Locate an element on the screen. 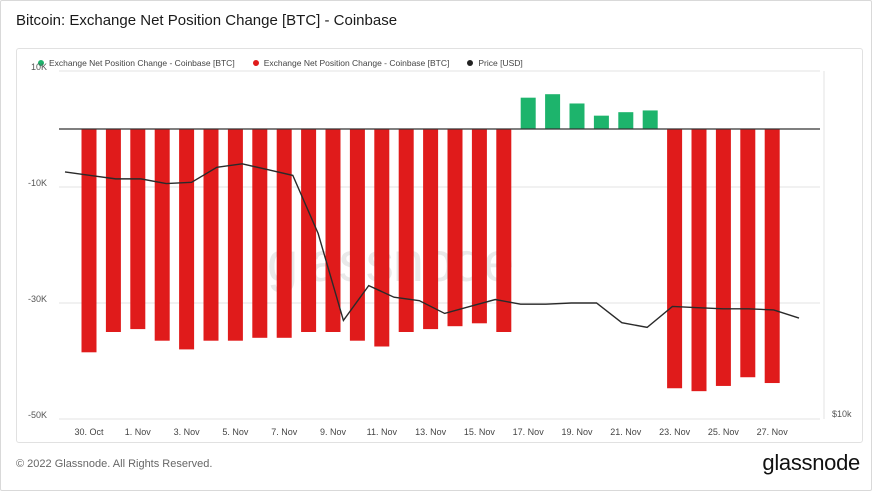 Image resolution: width=872 pixels, height=491 pixels. x-tick-label: 3. Nov is located at coordinates (187, 432).